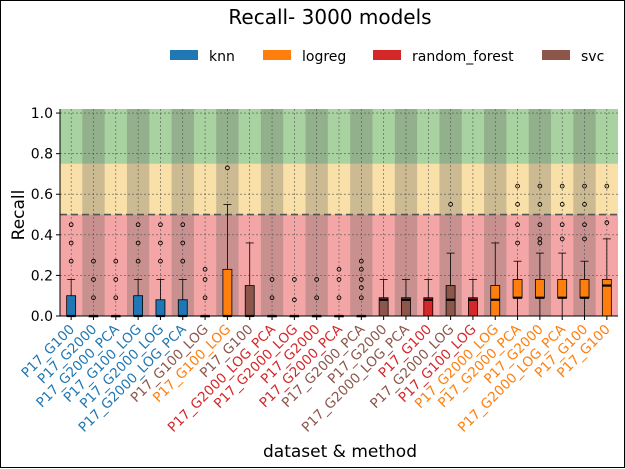  Describe the element at coordinates (573, 57) in the screenshot. I see `legend-item-svc: svc` at that location.